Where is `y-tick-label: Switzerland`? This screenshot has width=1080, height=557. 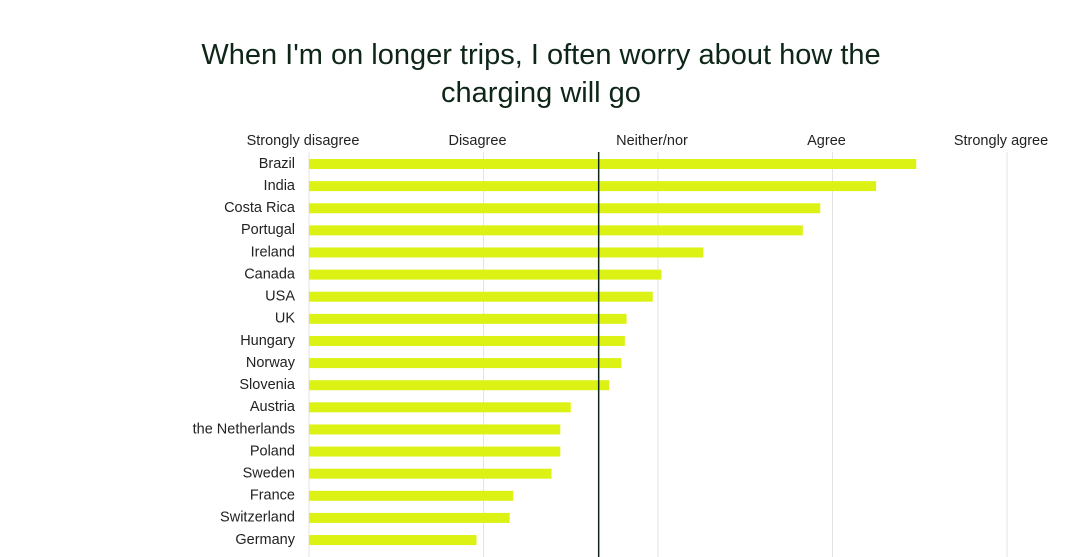
y-tick-label: Switzerland is located at coordinates (257, 518).